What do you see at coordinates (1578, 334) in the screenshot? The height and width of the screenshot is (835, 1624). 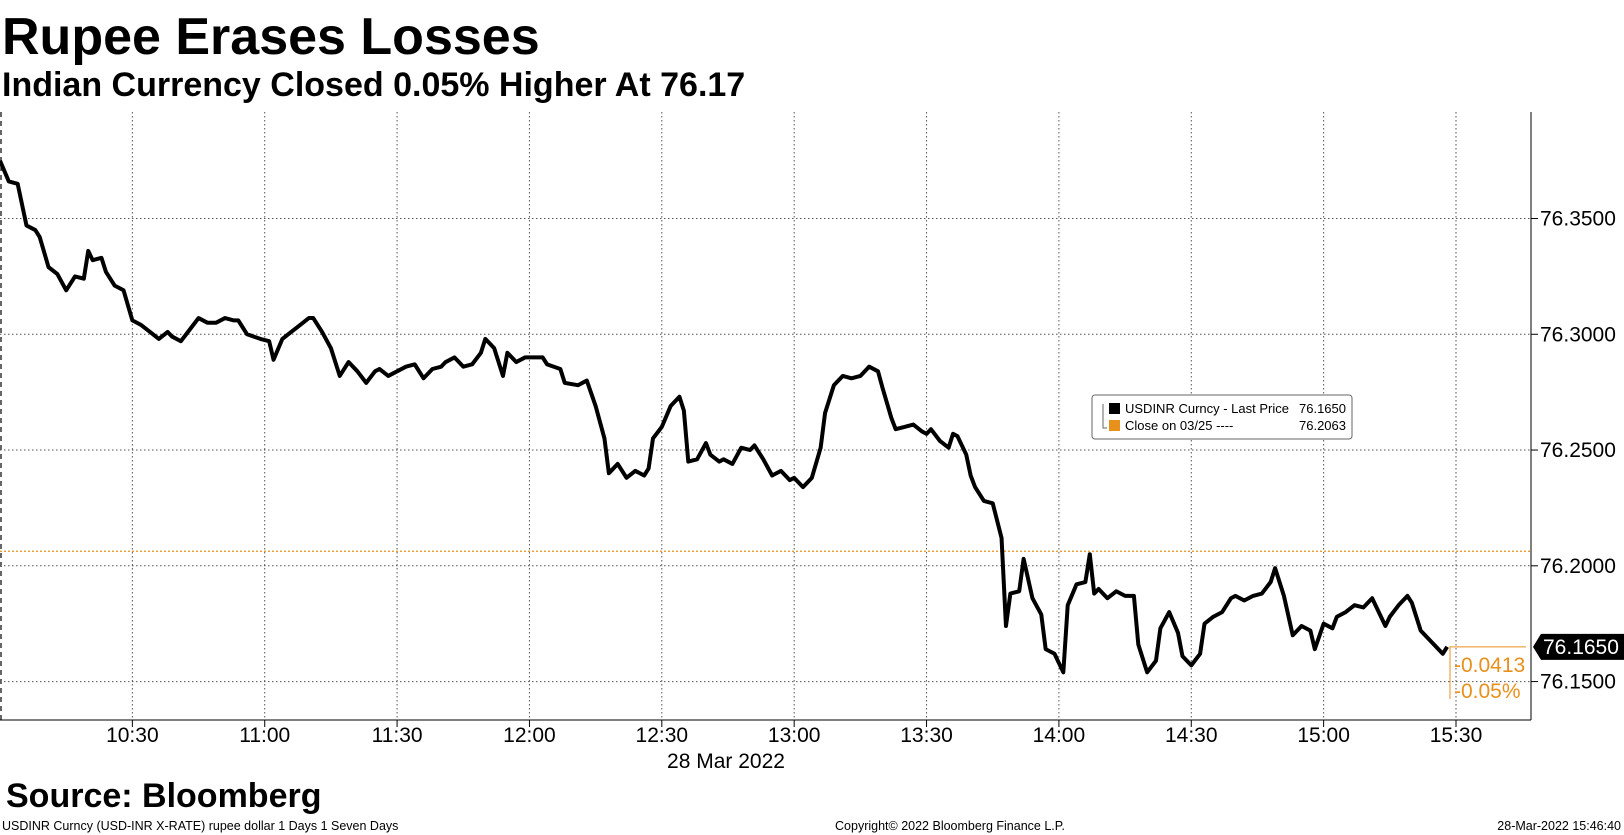 I see `y-tick-label: 76.3000` at bounding box center [1578, 334].